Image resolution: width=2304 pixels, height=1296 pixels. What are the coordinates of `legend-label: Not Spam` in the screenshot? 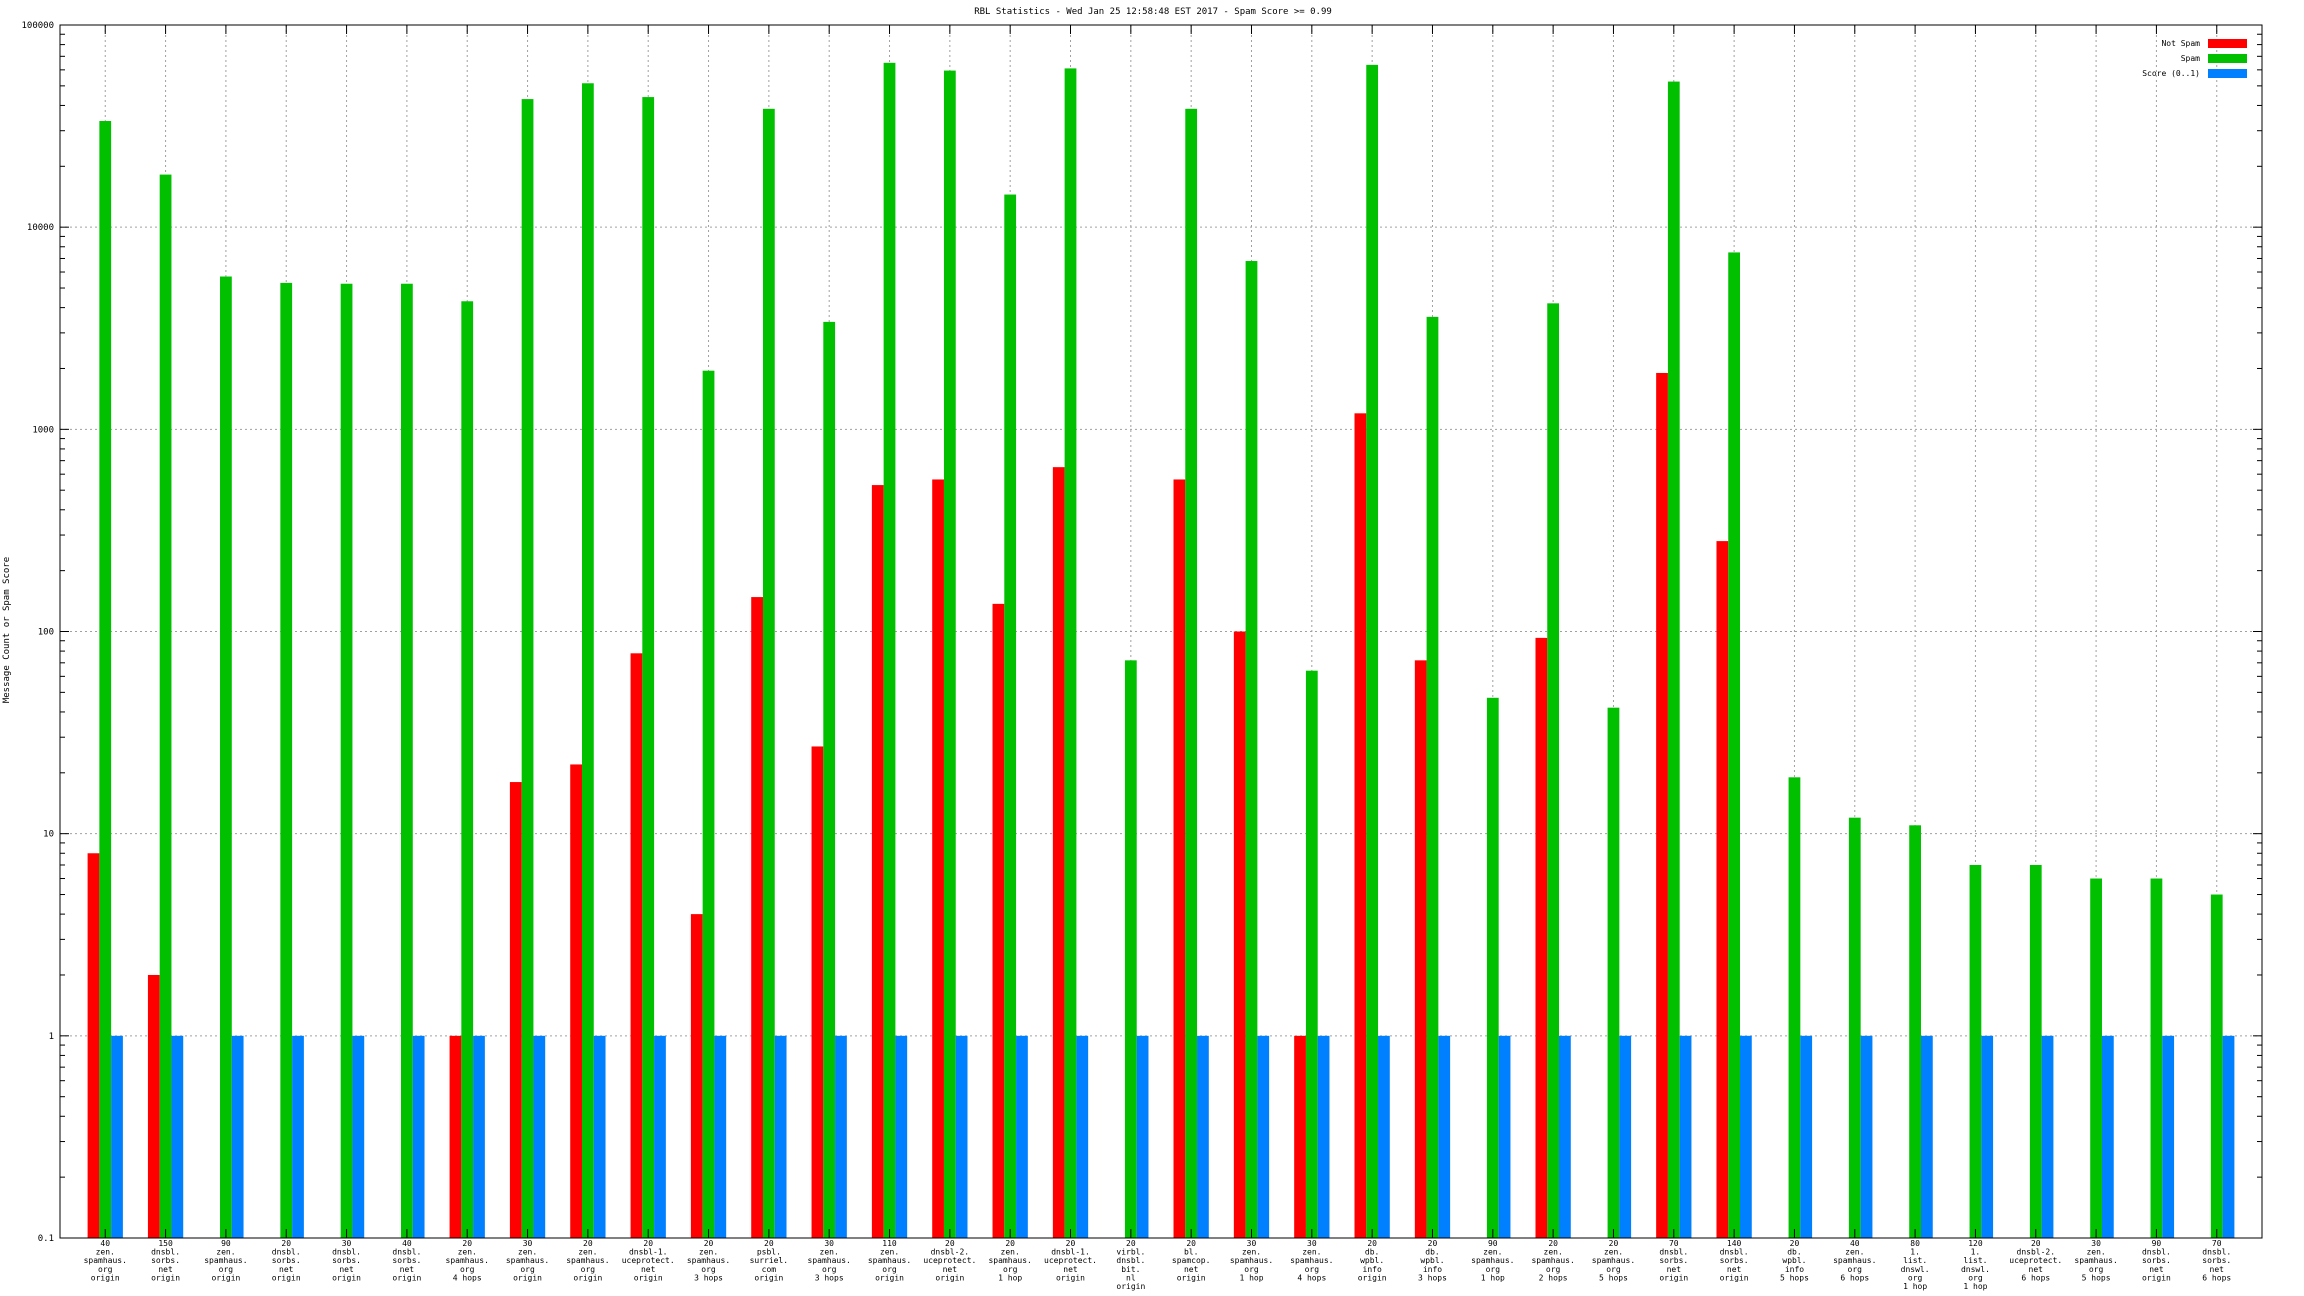 It's located at (2180, 43).